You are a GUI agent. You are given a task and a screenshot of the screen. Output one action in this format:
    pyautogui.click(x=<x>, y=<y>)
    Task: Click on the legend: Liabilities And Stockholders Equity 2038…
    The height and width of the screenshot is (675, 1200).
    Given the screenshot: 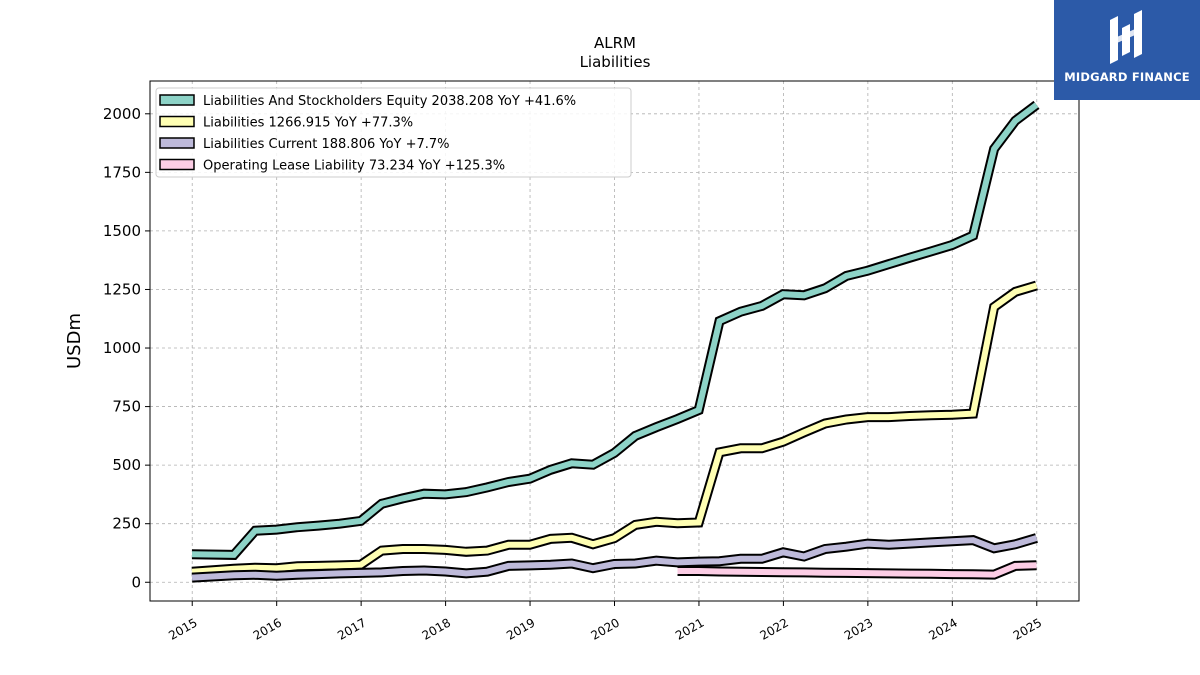 What is the action you would take?
    pyautogui.click(x=393, y=132)
    